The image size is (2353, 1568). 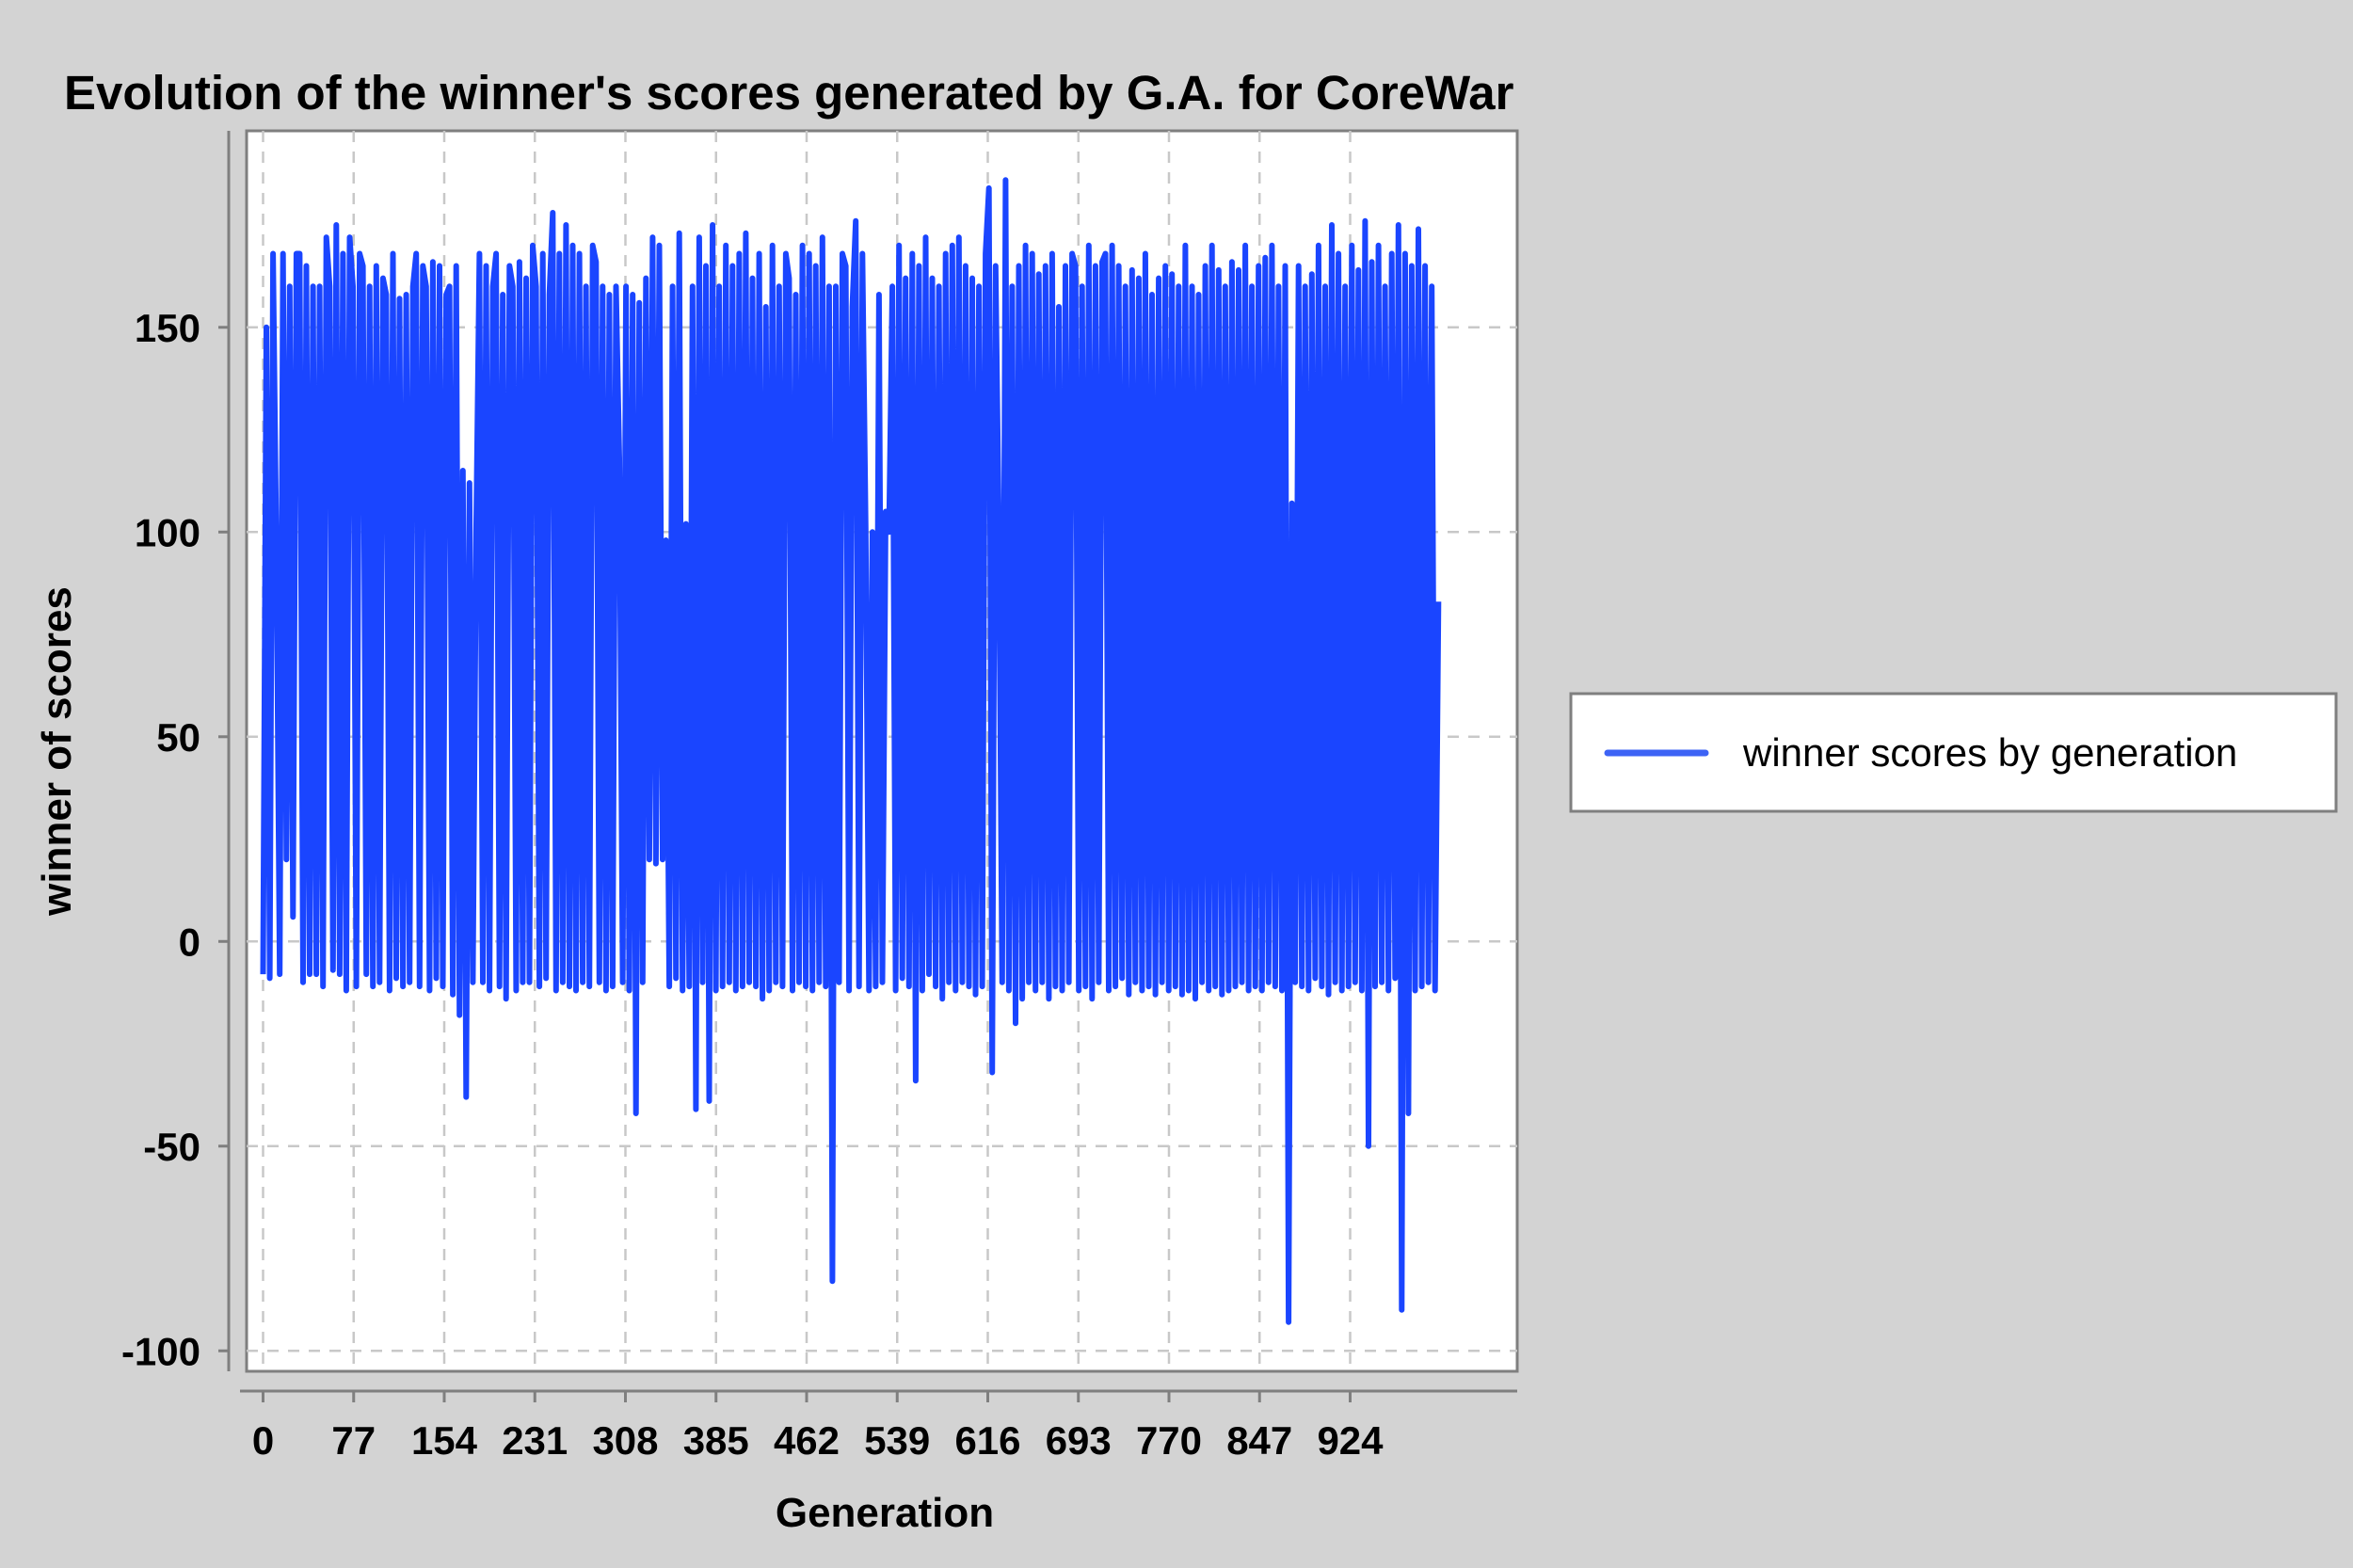 What do you see at coordinates (354, 1440) in the screenshot?
I see `x-tick-label: 77` at bounding box center [354, 1440].